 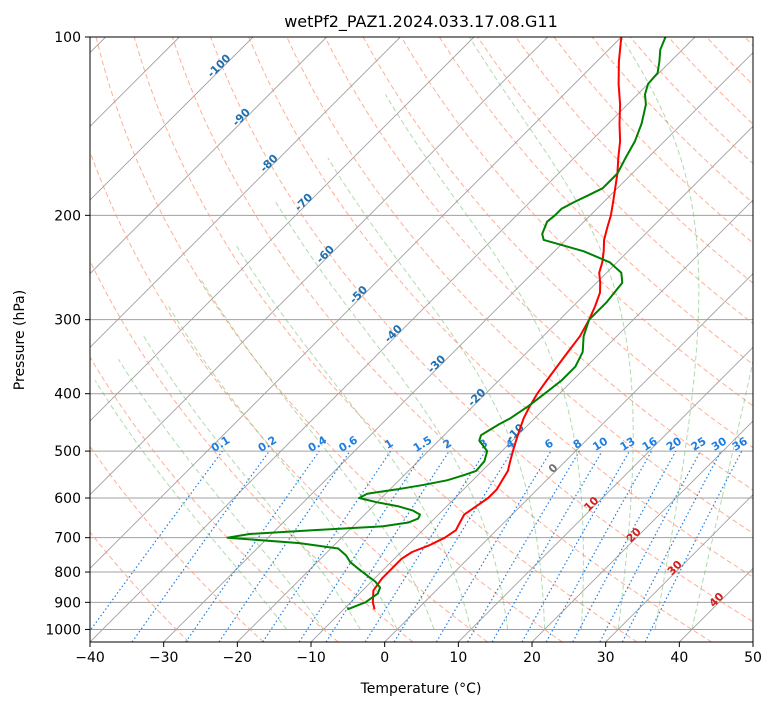 What do you see at coordinates (384, 658) in the screenshot?
I see `x-tick-label: 0` at bounding box center [384, 658].